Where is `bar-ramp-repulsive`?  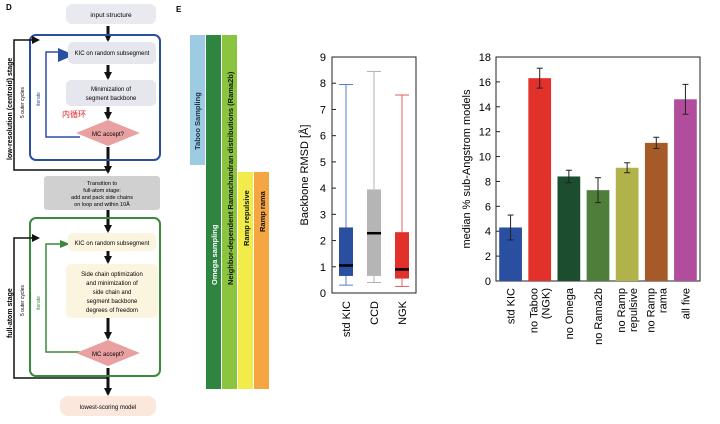 bar-ramp-repulsive is located at coordinates (245, 280).